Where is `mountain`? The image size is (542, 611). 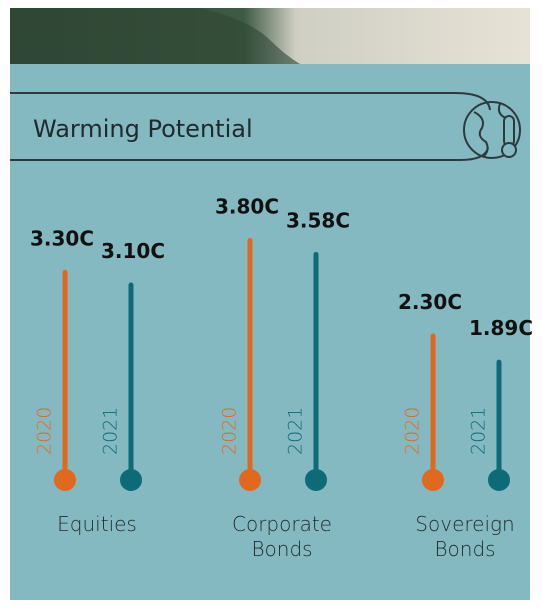
mountain is located at coordinates (155, 36).